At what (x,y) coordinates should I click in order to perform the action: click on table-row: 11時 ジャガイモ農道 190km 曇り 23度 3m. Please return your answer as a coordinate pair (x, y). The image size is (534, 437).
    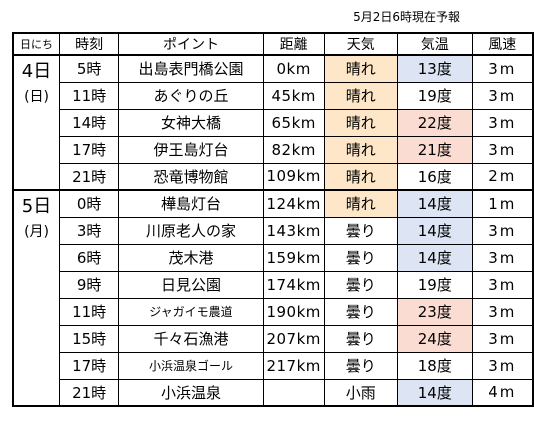
    Looking at the image, I should click on (273, 311).